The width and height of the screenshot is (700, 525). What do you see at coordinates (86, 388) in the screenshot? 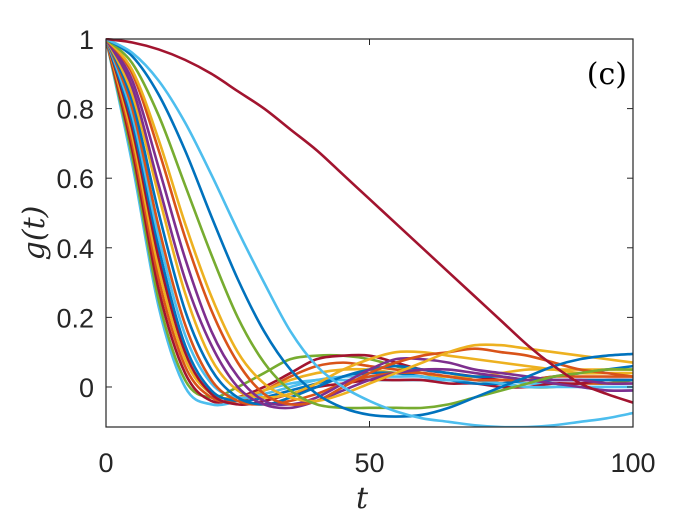
I see `y-tick-label: 0` at bounding box center [86, 388].